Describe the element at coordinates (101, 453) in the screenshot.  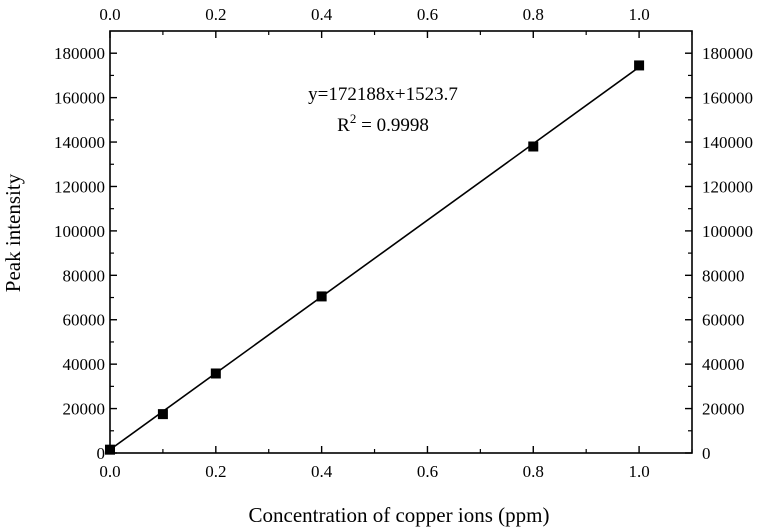
I see `y-tick-label-left: 0` at that location.